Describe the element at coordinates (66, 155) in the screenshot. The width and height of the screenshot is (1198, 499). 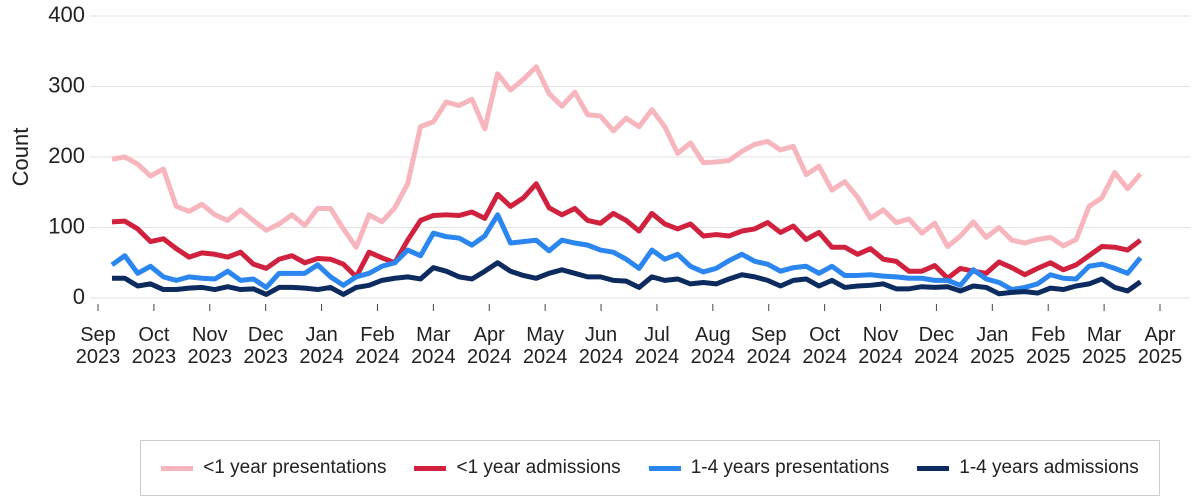
I see `y-tick-label: 200` at that location.